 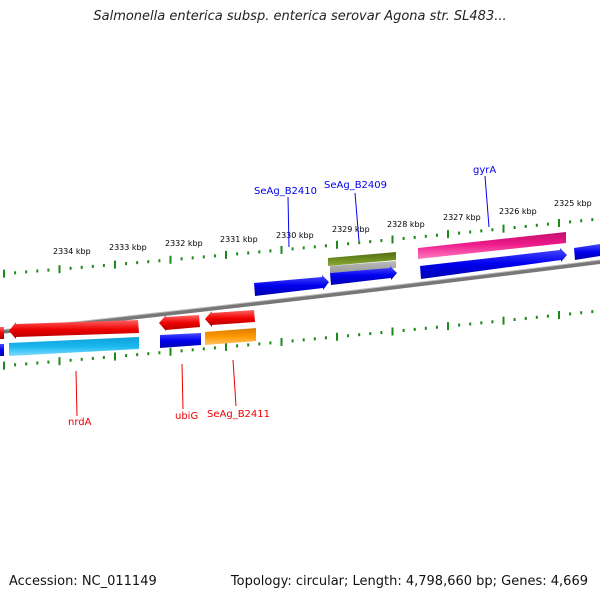 I want to click on gene-label-SeAg_B2411: SeAg_B2411, so click(x=238, y=414).